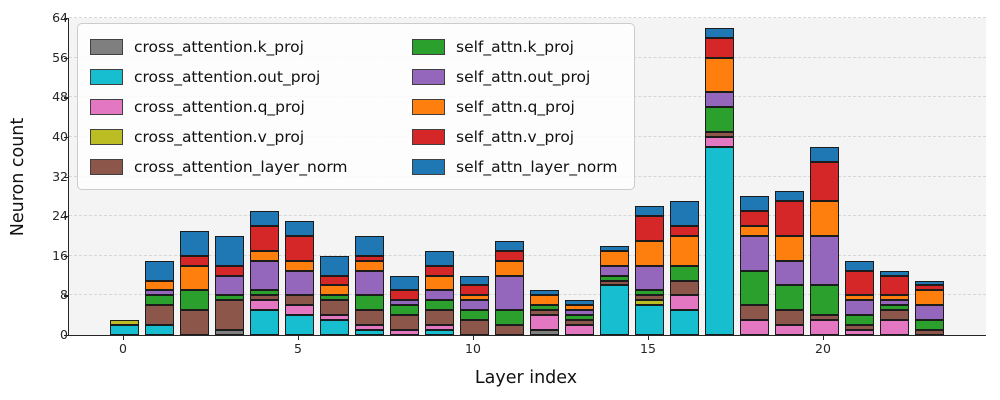  Describe the element at coordinates (579, 303) in the screenshot. I see `bar-segment-layer13-self_attn_layer_norm` at that location.